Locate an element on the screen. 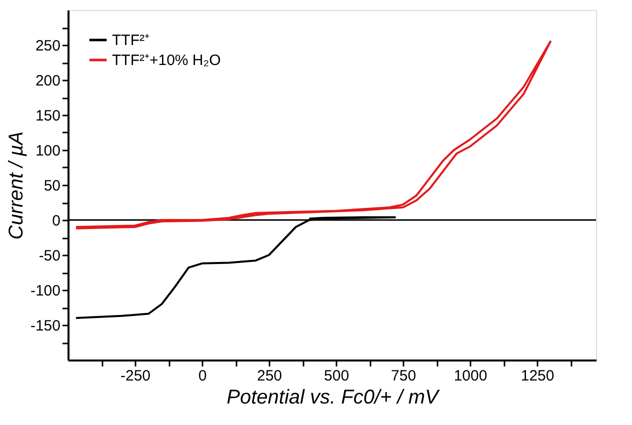  y-tick-label: -150 is located at coordinates (45, 326).